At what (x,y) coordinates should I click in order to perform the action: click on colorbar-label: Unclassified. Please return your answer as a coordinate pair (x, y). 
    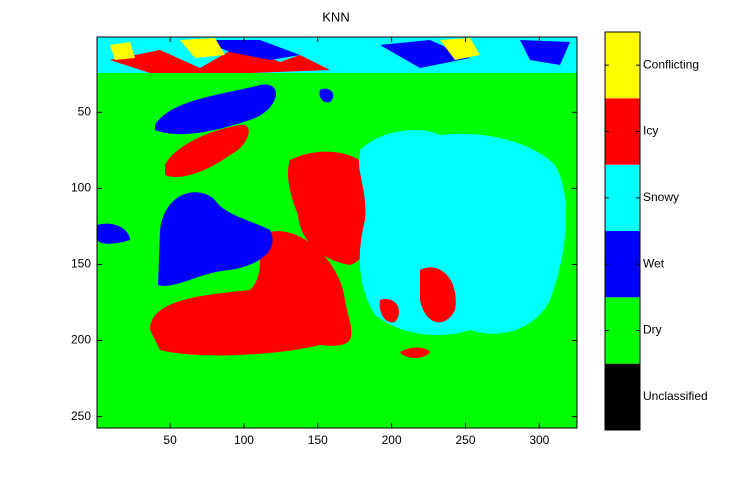
    Looking at the image, I should click on (675, 396).